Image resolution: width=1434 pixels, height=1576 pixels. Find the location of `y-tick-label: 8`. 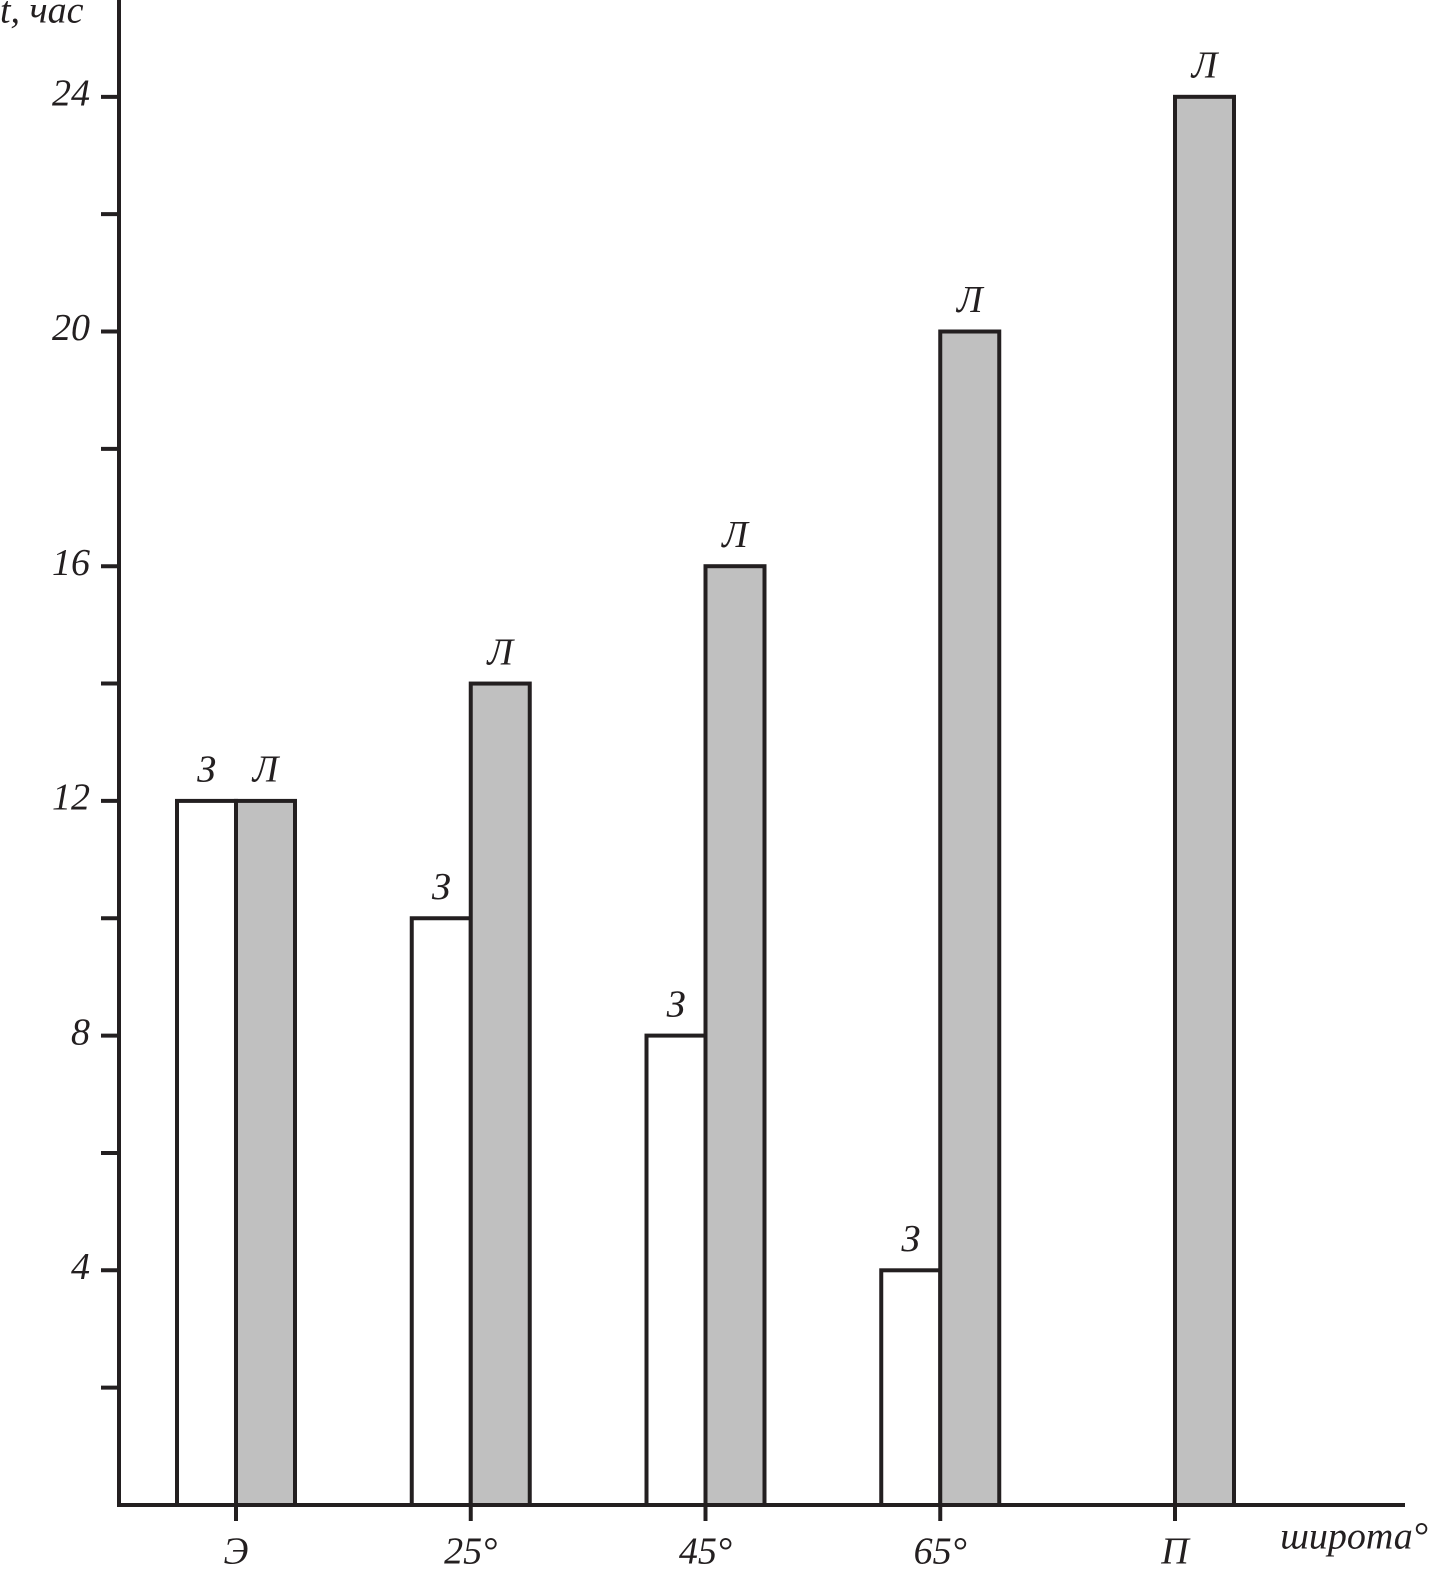

y-tick-label: 8 is located at coordinates (80, 1032).